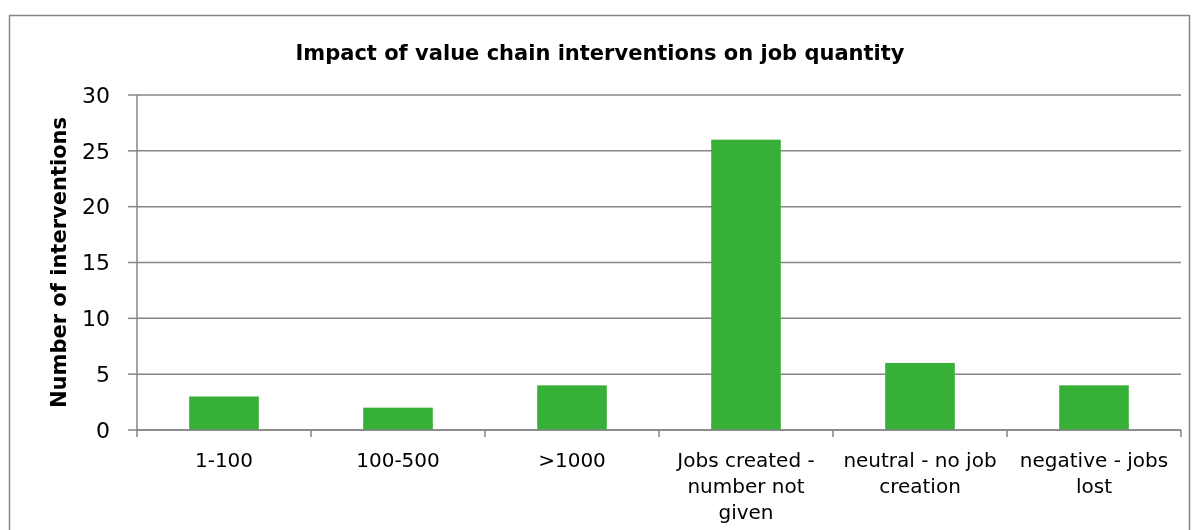  I want to click on y-tick-label: 20, so click(96, 207).